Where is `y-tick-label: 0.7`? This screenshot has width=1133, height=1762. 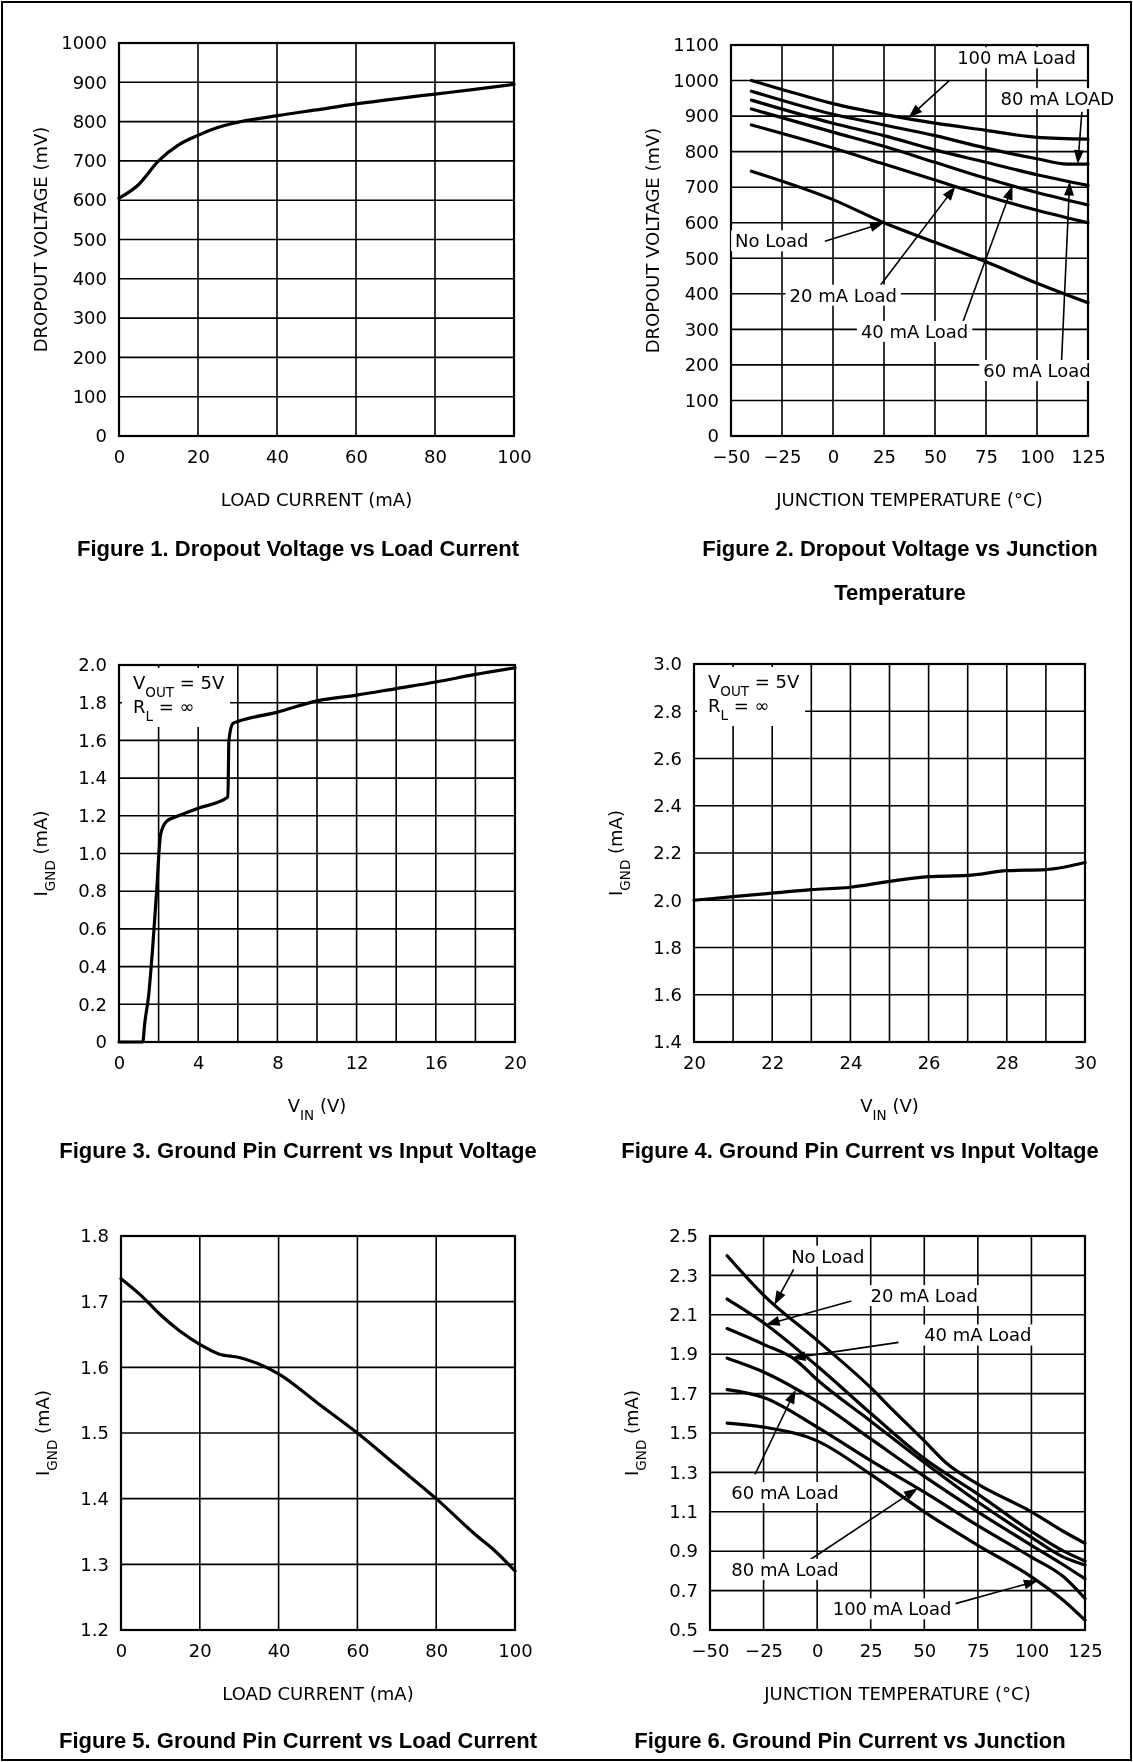 y-tick-label: 0.7 is located at coordinates (683, 1590).